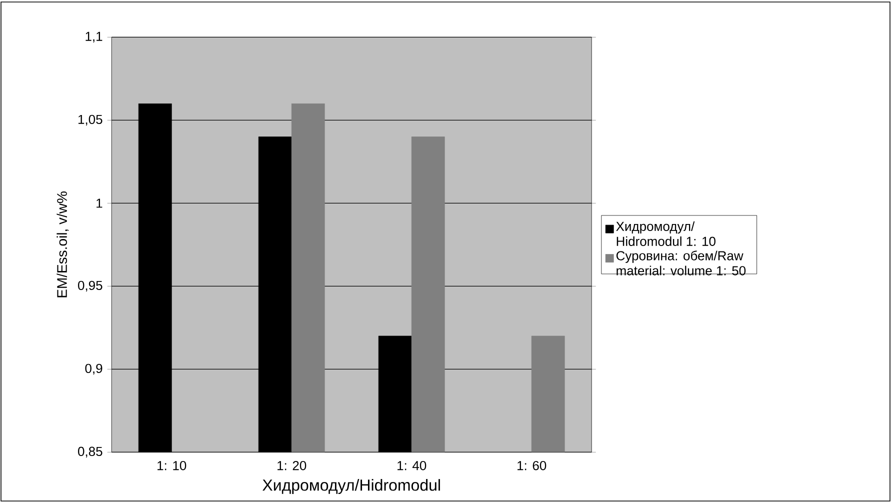 This screenshot has width=892, height=502. I want to click on legend-label: Хидромодул/ Hidromodul 1: 10, so click(666, 233).